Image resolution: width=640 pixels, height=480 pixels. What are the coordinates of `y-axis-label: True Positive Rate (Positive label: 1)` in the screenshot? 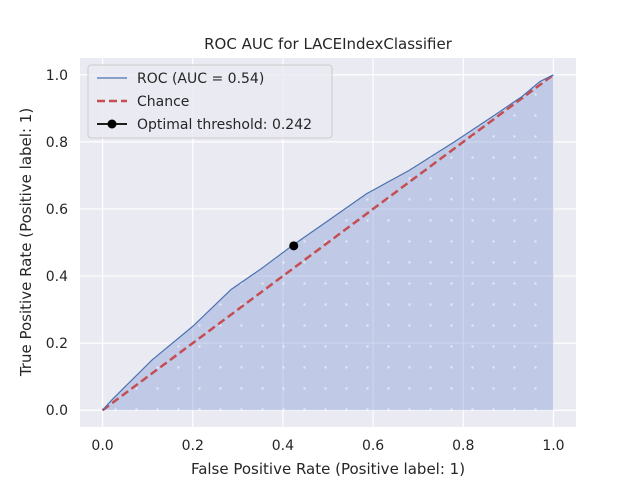 It's located at (26, 242).